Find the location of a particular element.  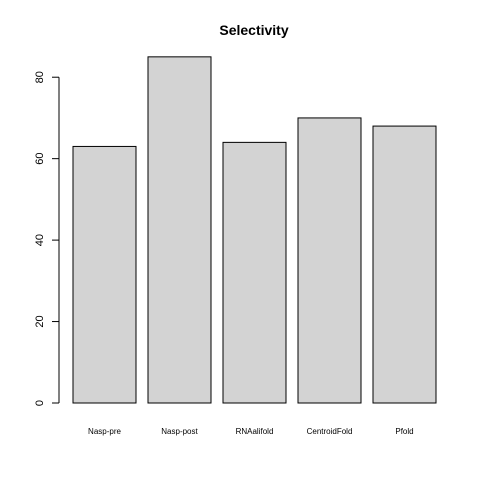

bar-nasp-pre is located at coordinates (104, 274).